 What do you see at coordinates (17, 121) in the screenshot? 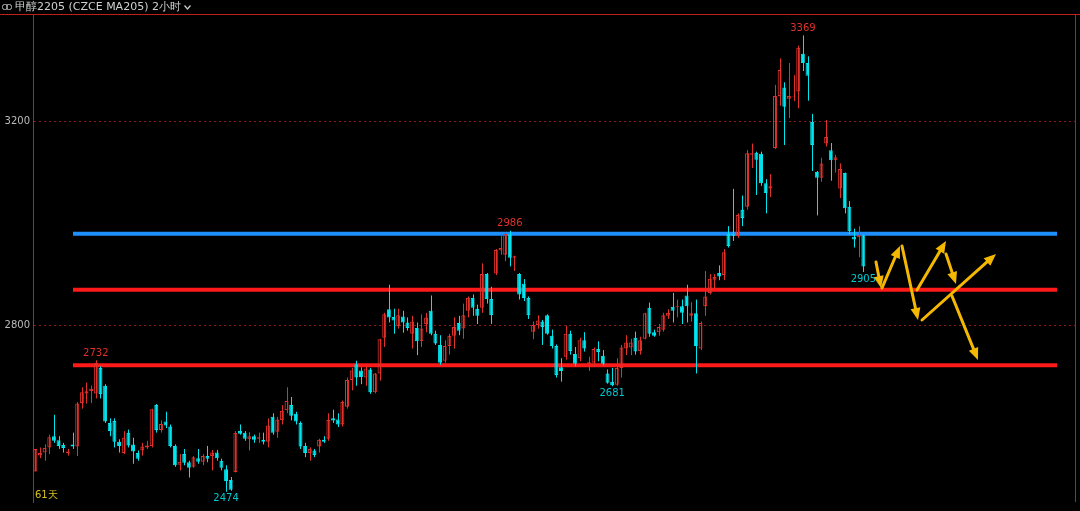
I see `y-tick-label: 3200` at bounding box center [17, 121].